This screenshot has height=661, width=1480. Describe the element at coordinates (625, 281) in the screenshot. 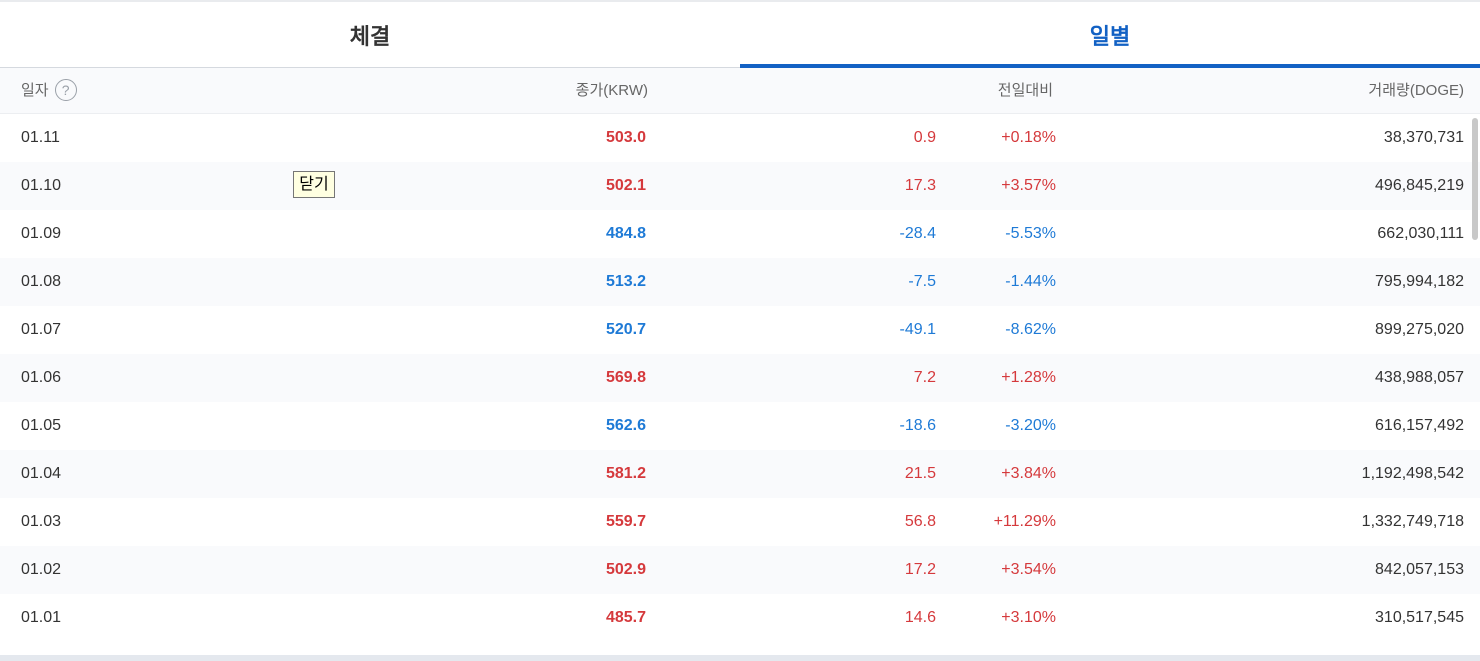

I see `row-close-price: 513.2` at that location.